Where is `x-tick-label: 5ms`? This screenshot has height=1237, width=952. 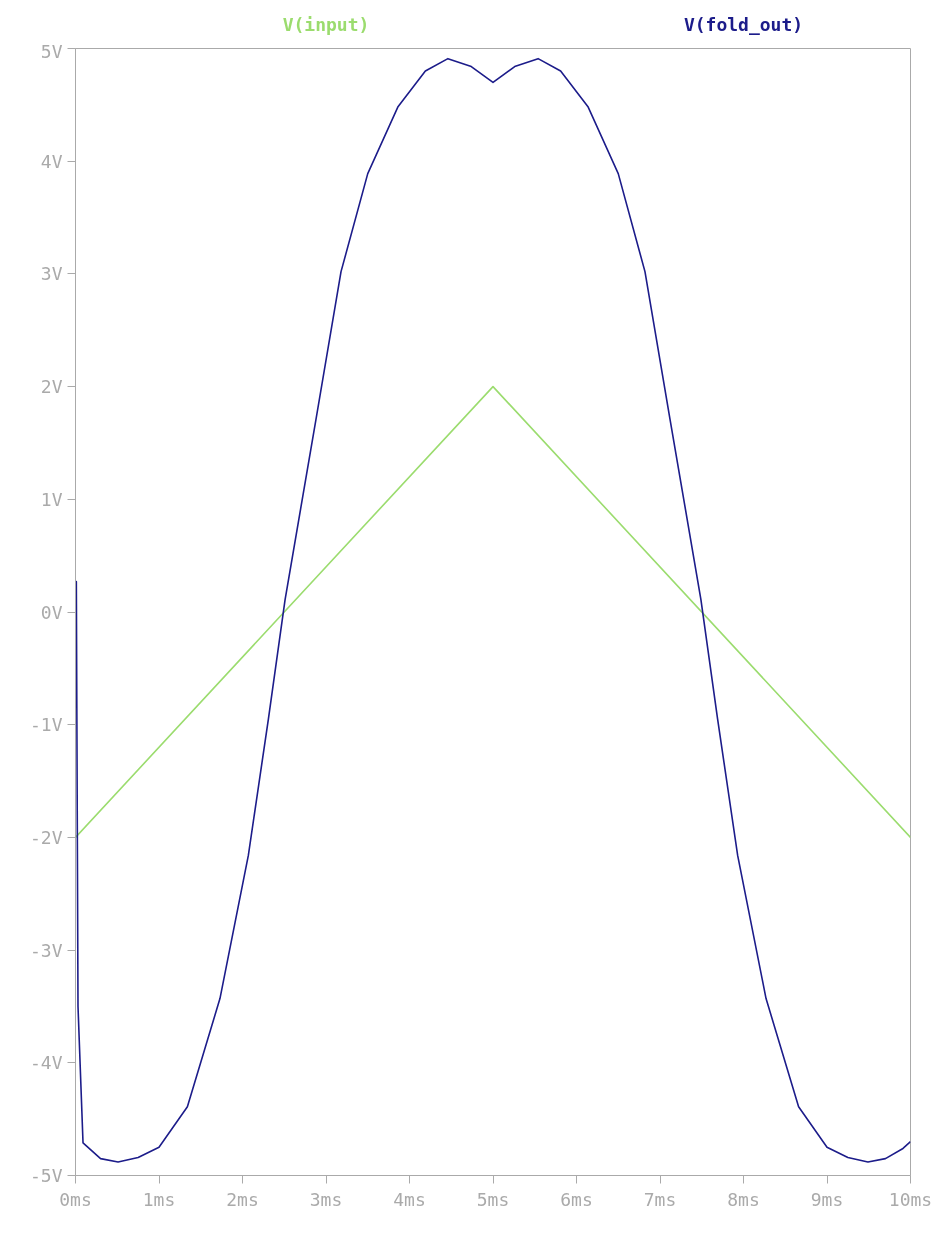
x-tick-label: 5ms is located at coordinates (493, 1199).